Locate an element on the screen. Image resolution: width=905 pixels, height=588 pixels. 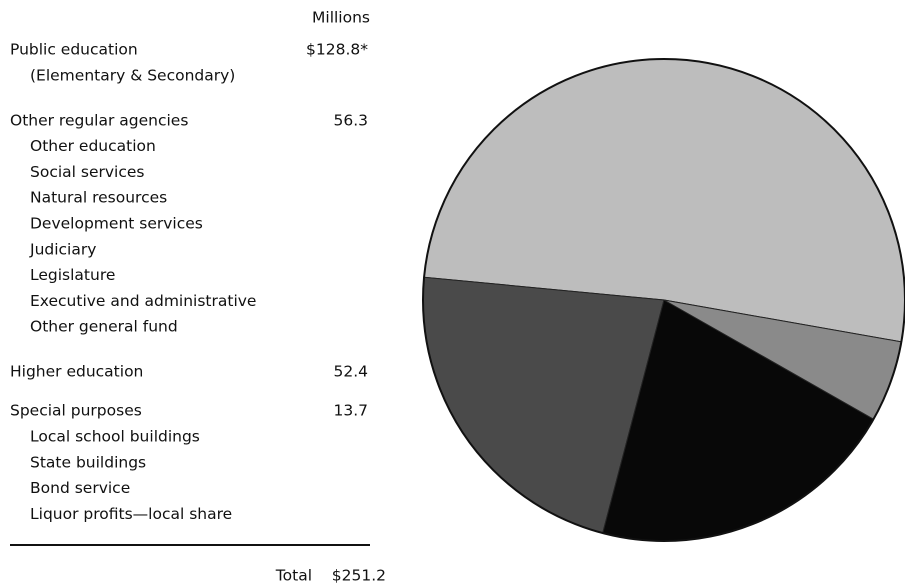
column-header: Millions is located at coordinates (341, 18).